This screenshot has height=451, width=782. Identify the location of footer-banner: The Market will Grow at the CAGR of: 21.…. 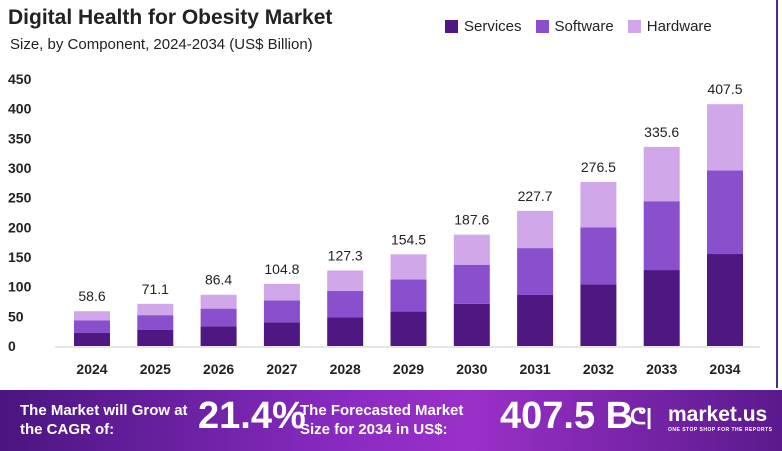
(391, 420).